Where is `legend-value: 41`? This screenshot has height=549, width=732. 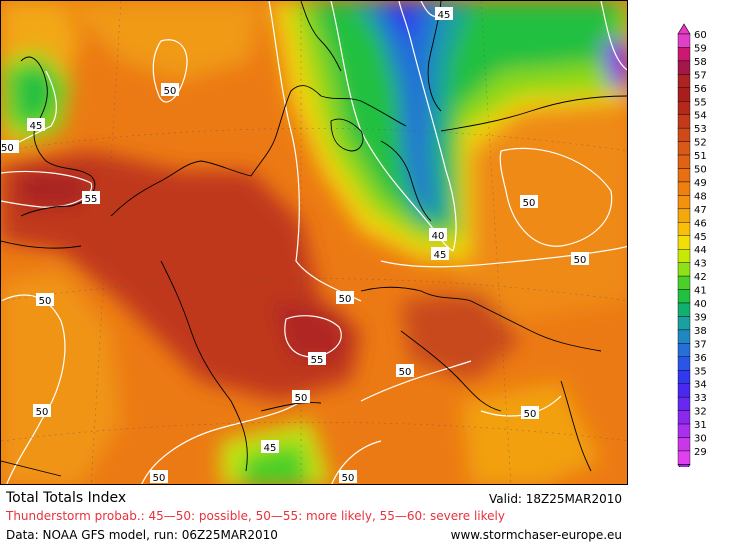 legend-value: 41 is located at coordinates (700, 291).